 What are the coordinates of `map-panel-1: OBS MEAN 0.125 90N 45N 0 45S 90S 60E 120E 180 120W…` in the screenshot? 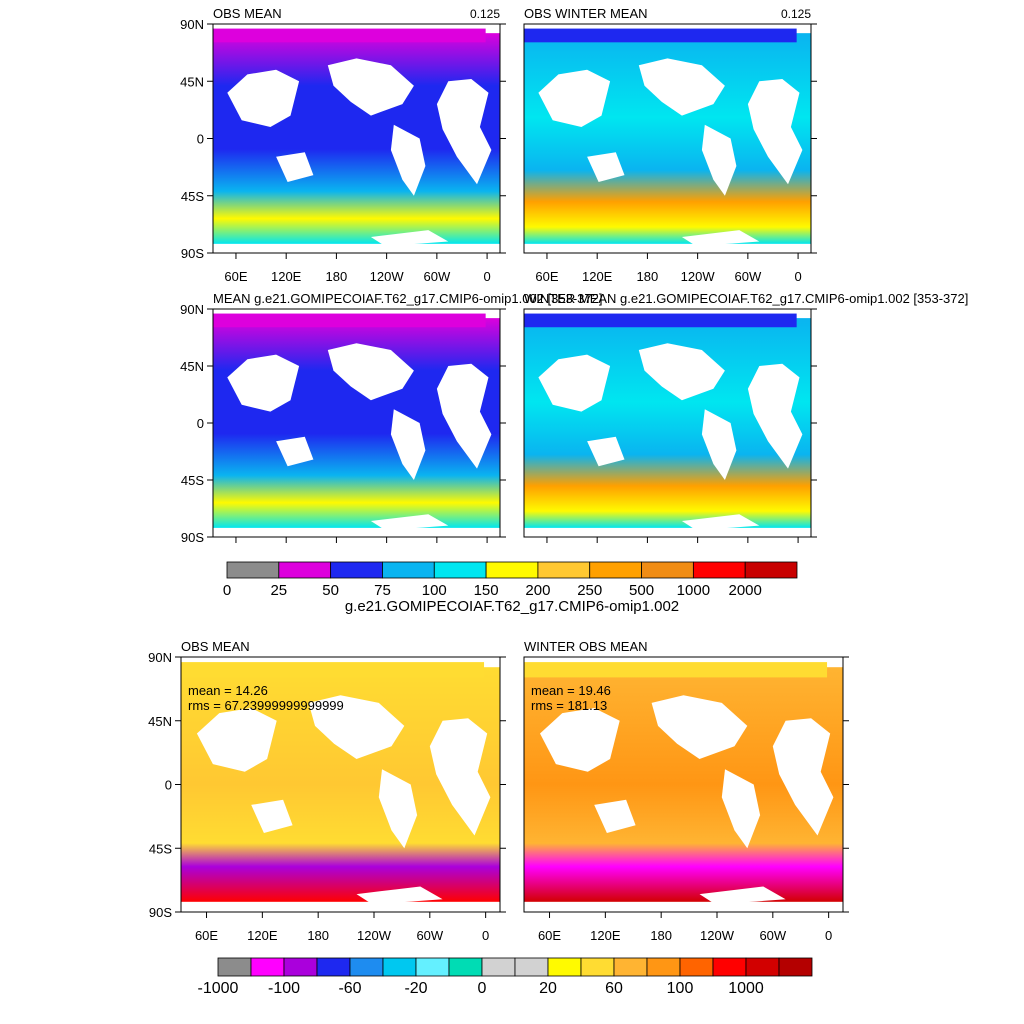 It's located at (343, 145).